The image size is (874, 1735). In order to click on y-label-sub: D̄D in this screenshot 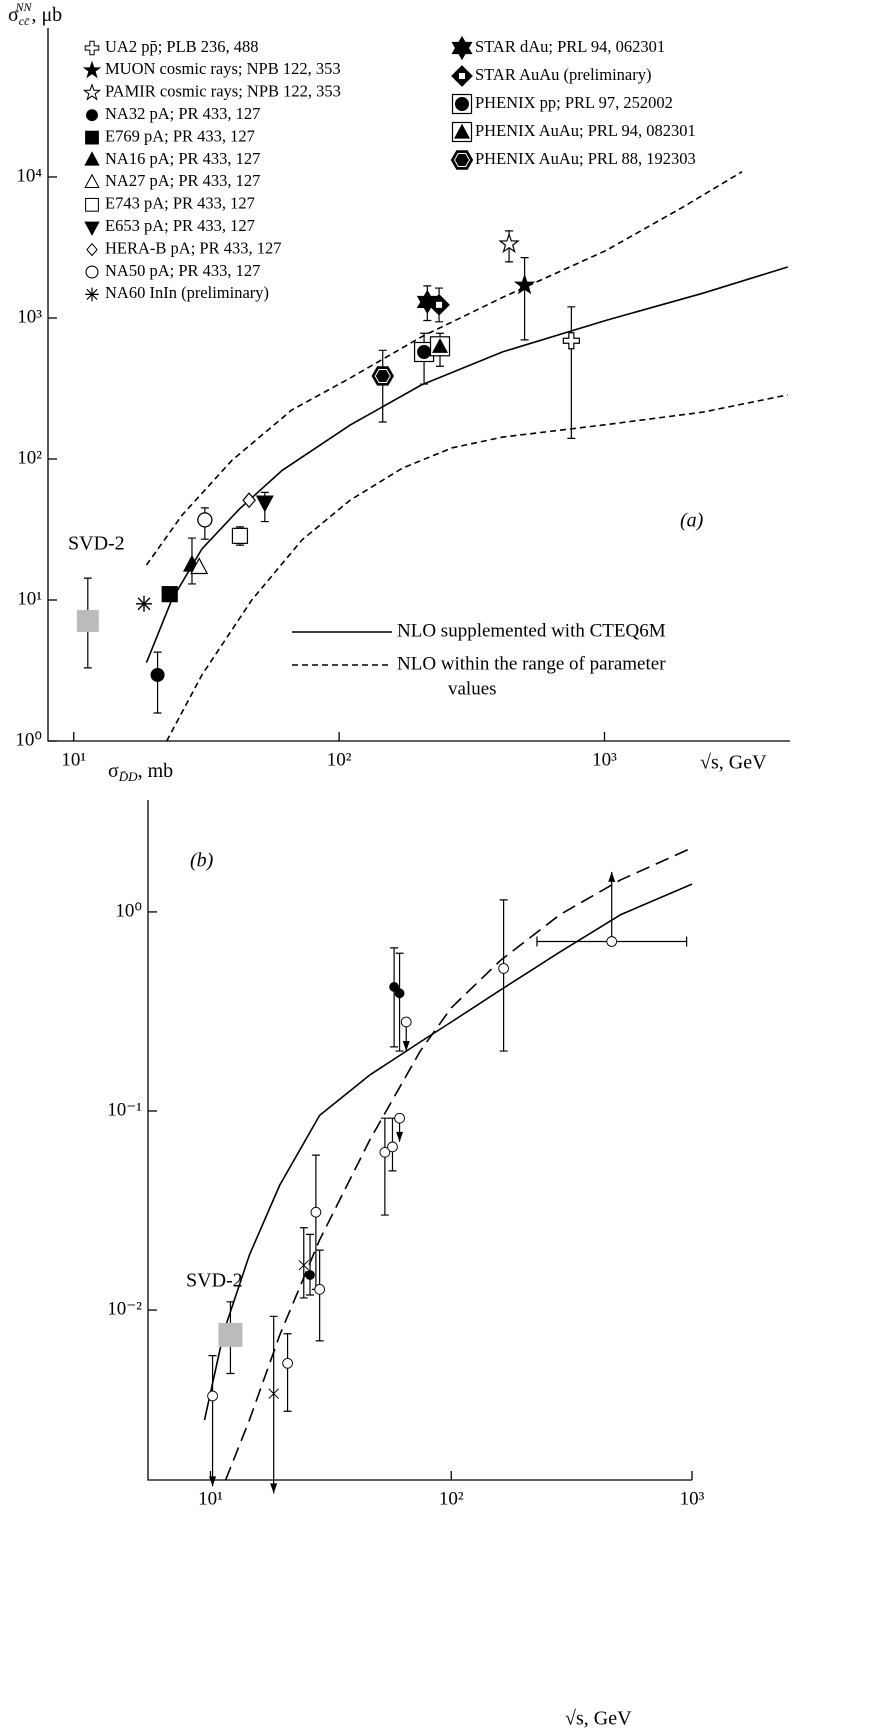, I will do `click(128, 776)`.